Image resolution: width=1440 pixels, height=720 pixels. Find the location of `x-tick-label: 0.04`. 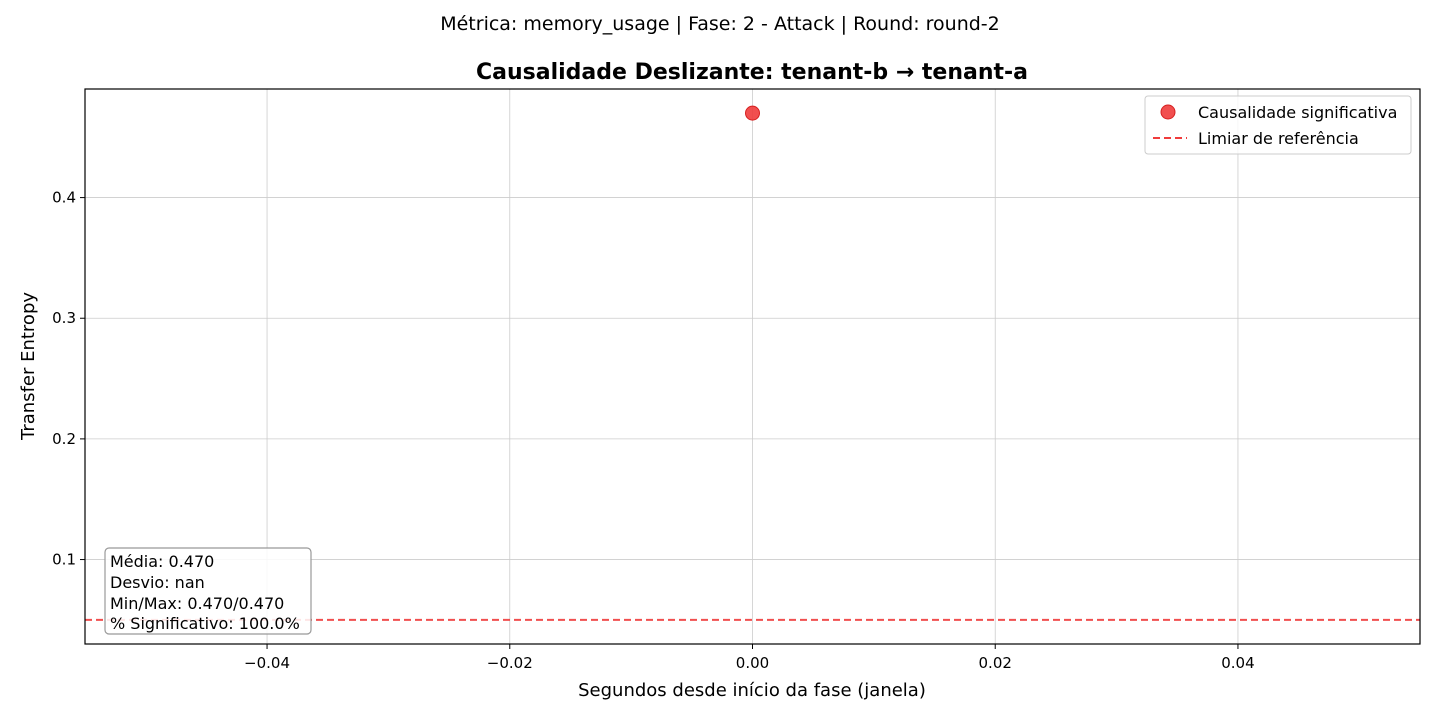

x-tick-label: 0.04 is located at coordinates (1237, 663).